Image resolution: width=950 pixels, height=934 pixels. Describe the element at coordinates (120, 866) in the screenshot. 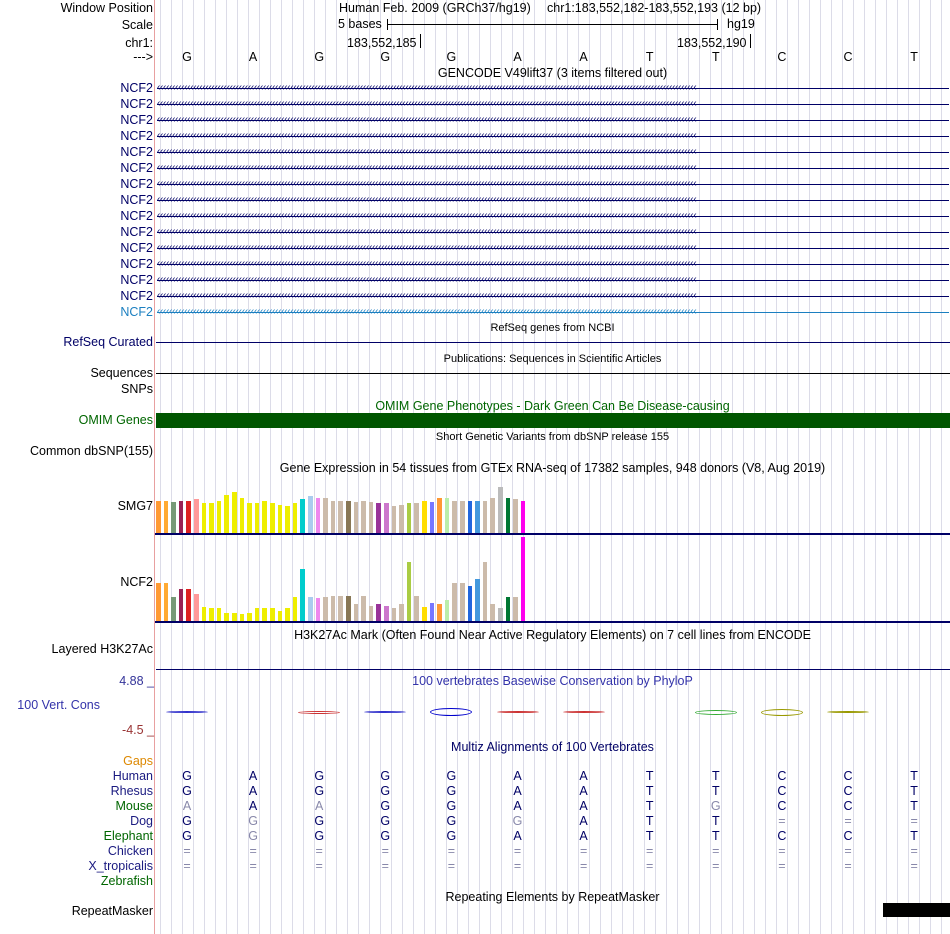

I see `multiz-species-label: X_tropicalis` at that location.